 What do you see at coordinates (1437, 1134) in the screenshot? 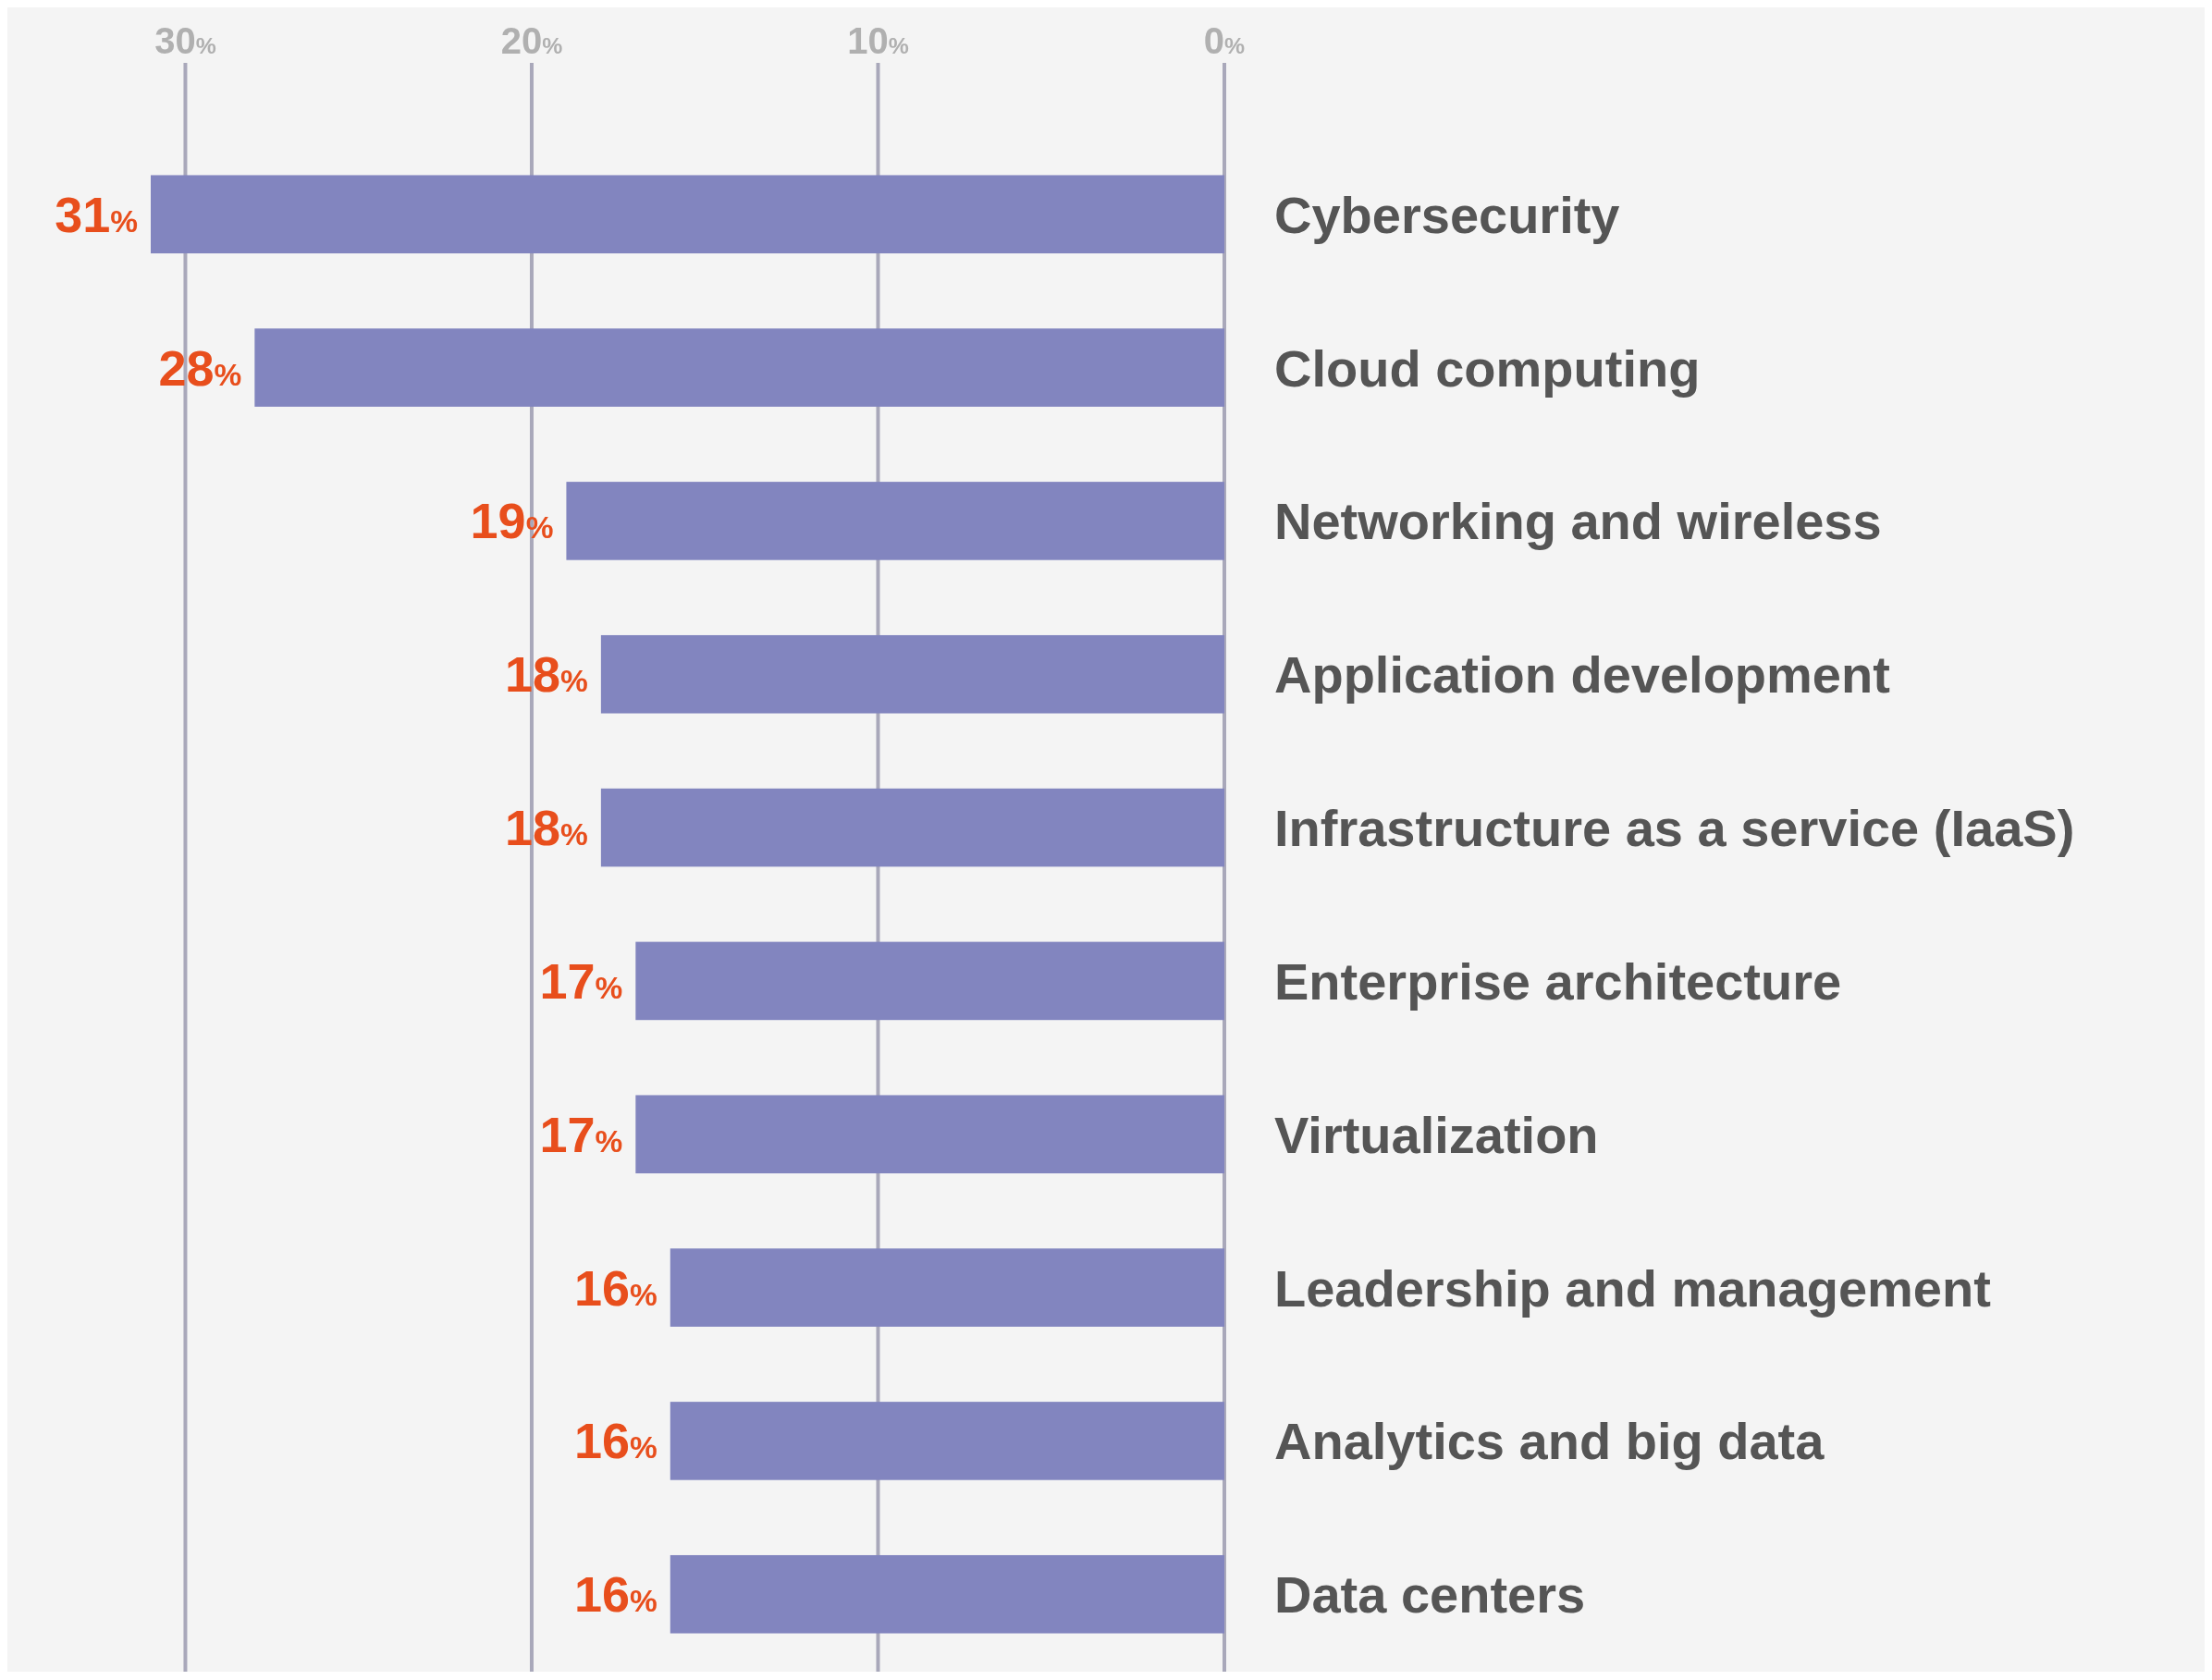
I see `y-tick-label: Virtualization` at bounding box center [1437, 1134].